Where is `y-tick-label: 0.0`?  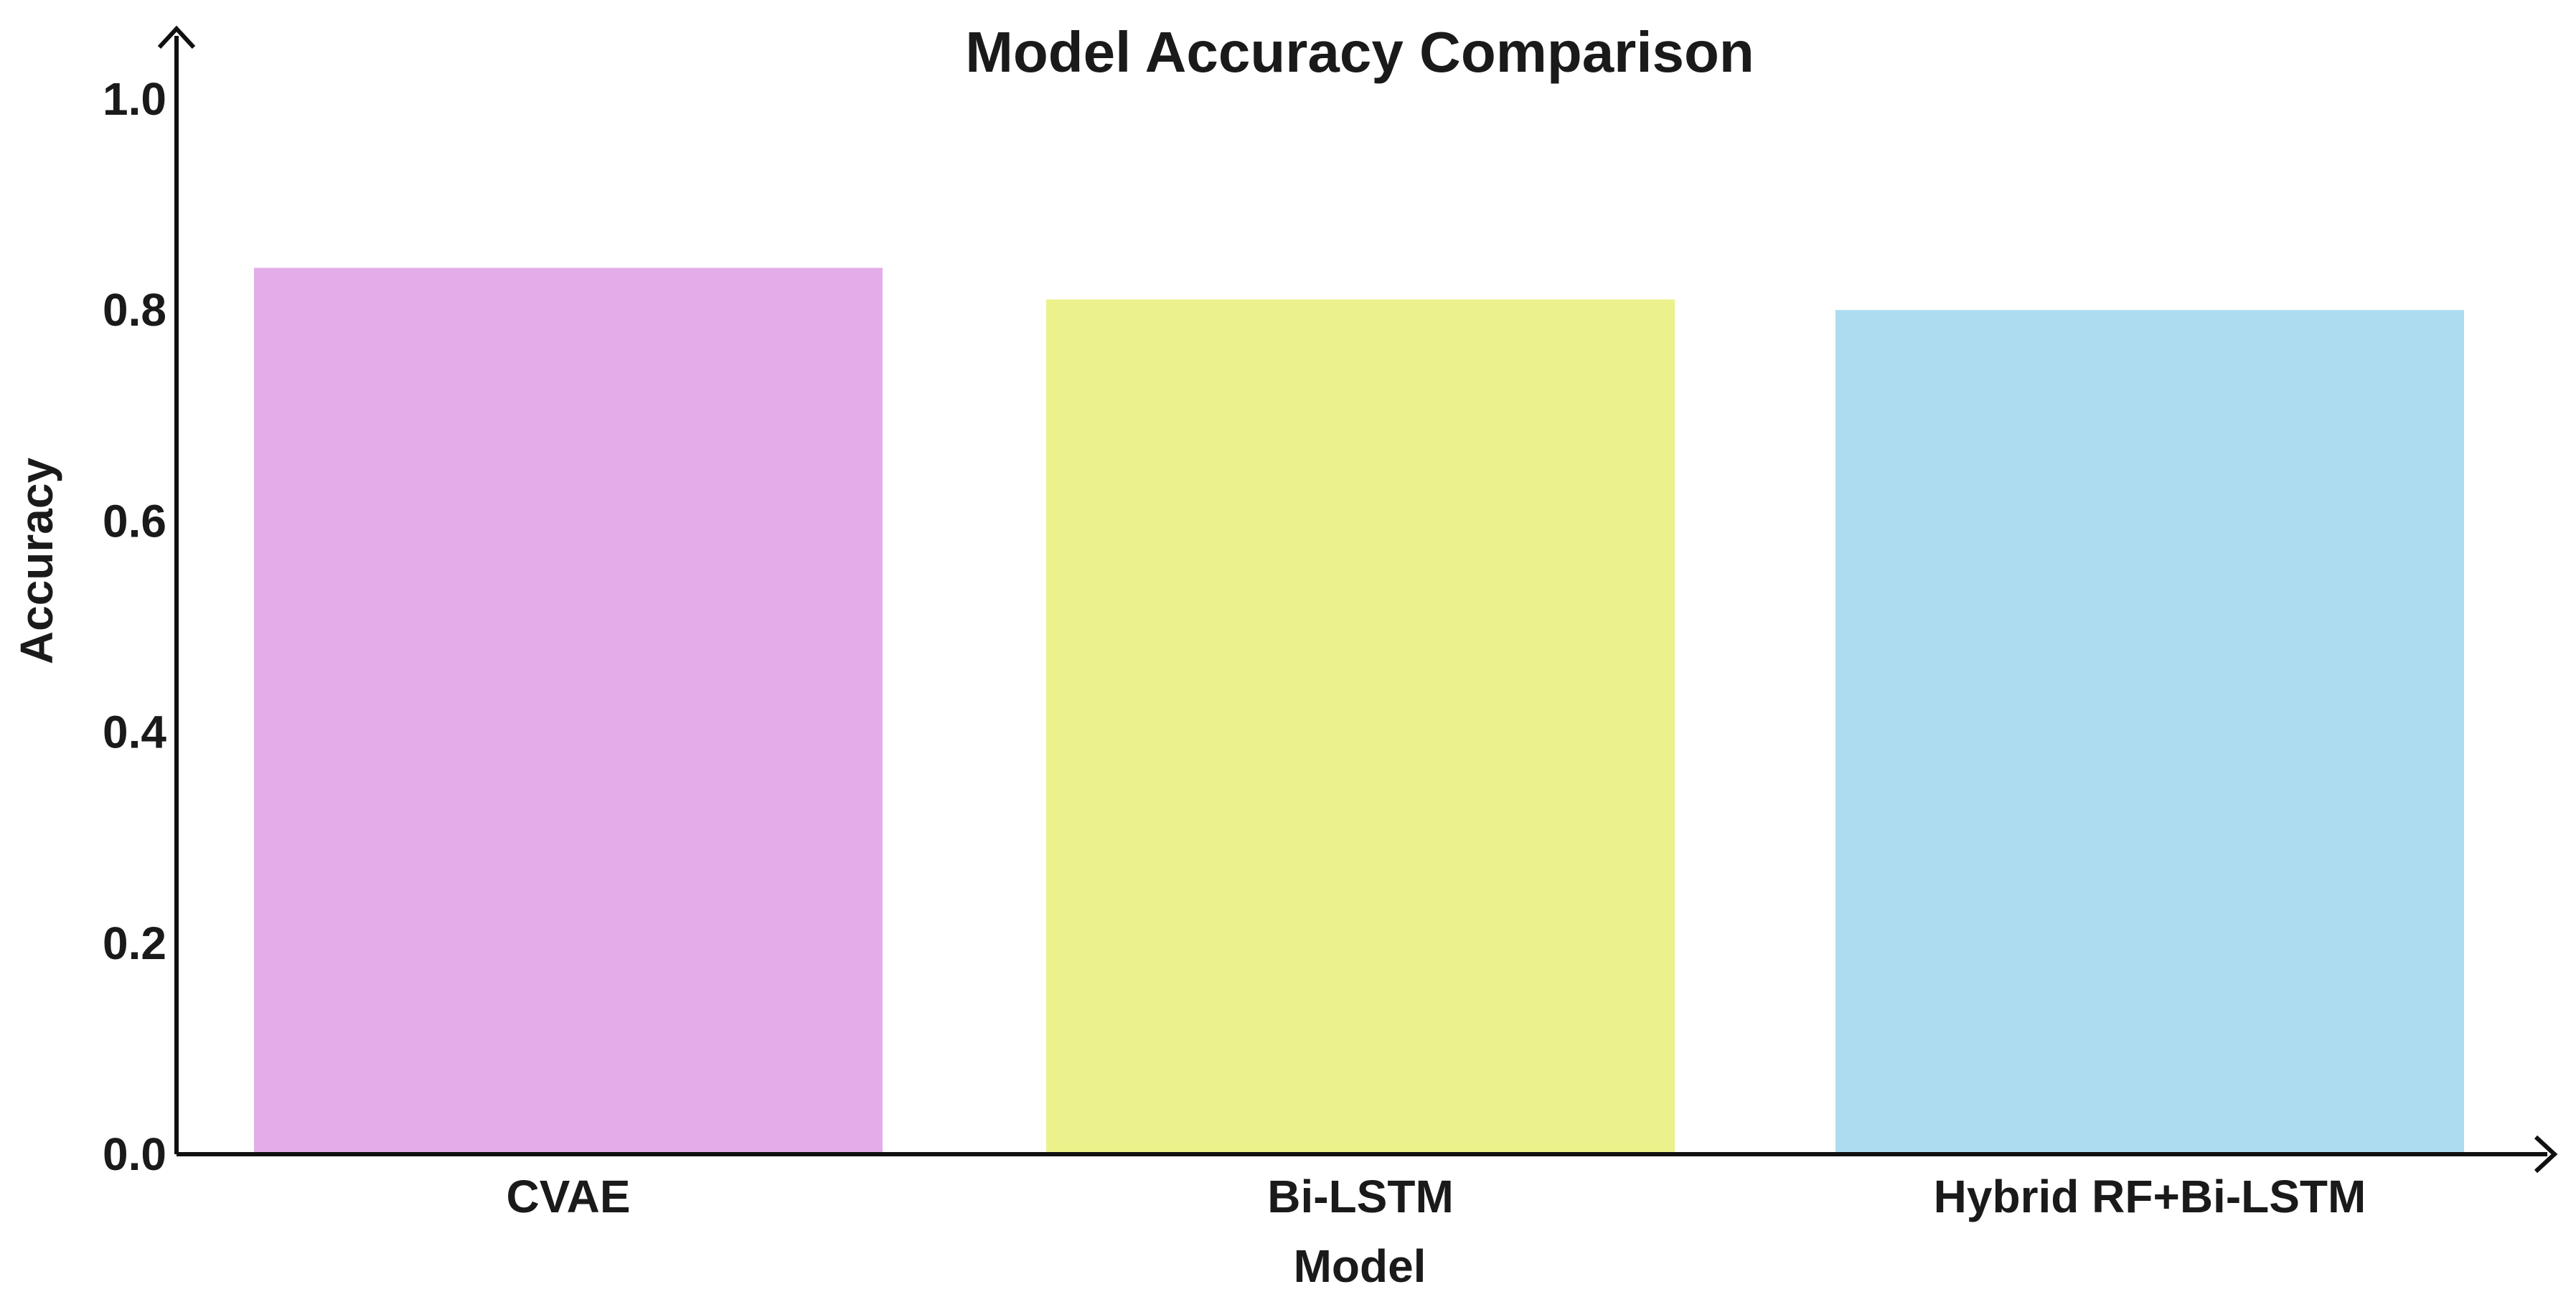
y-tick-label: 0.0 is located at coordinates (134, 1154).